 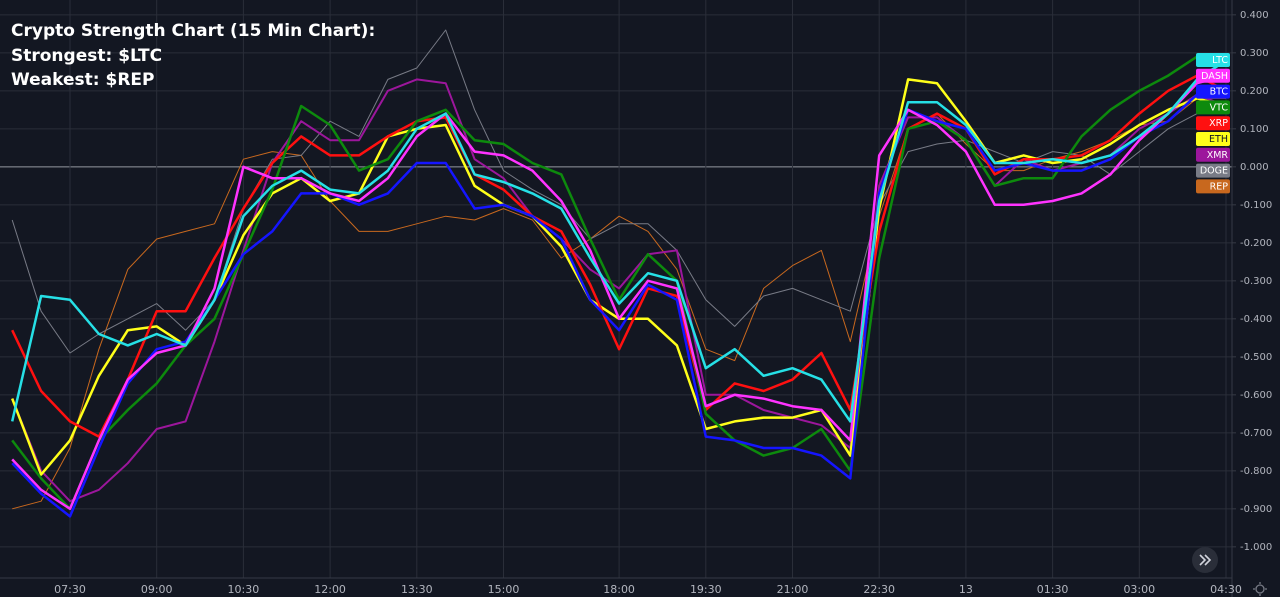 What do you see at coordinates (1256, 471) in the screenshot?
I see `y-tick-label: -0.800` at bounding box center [1256, 471].